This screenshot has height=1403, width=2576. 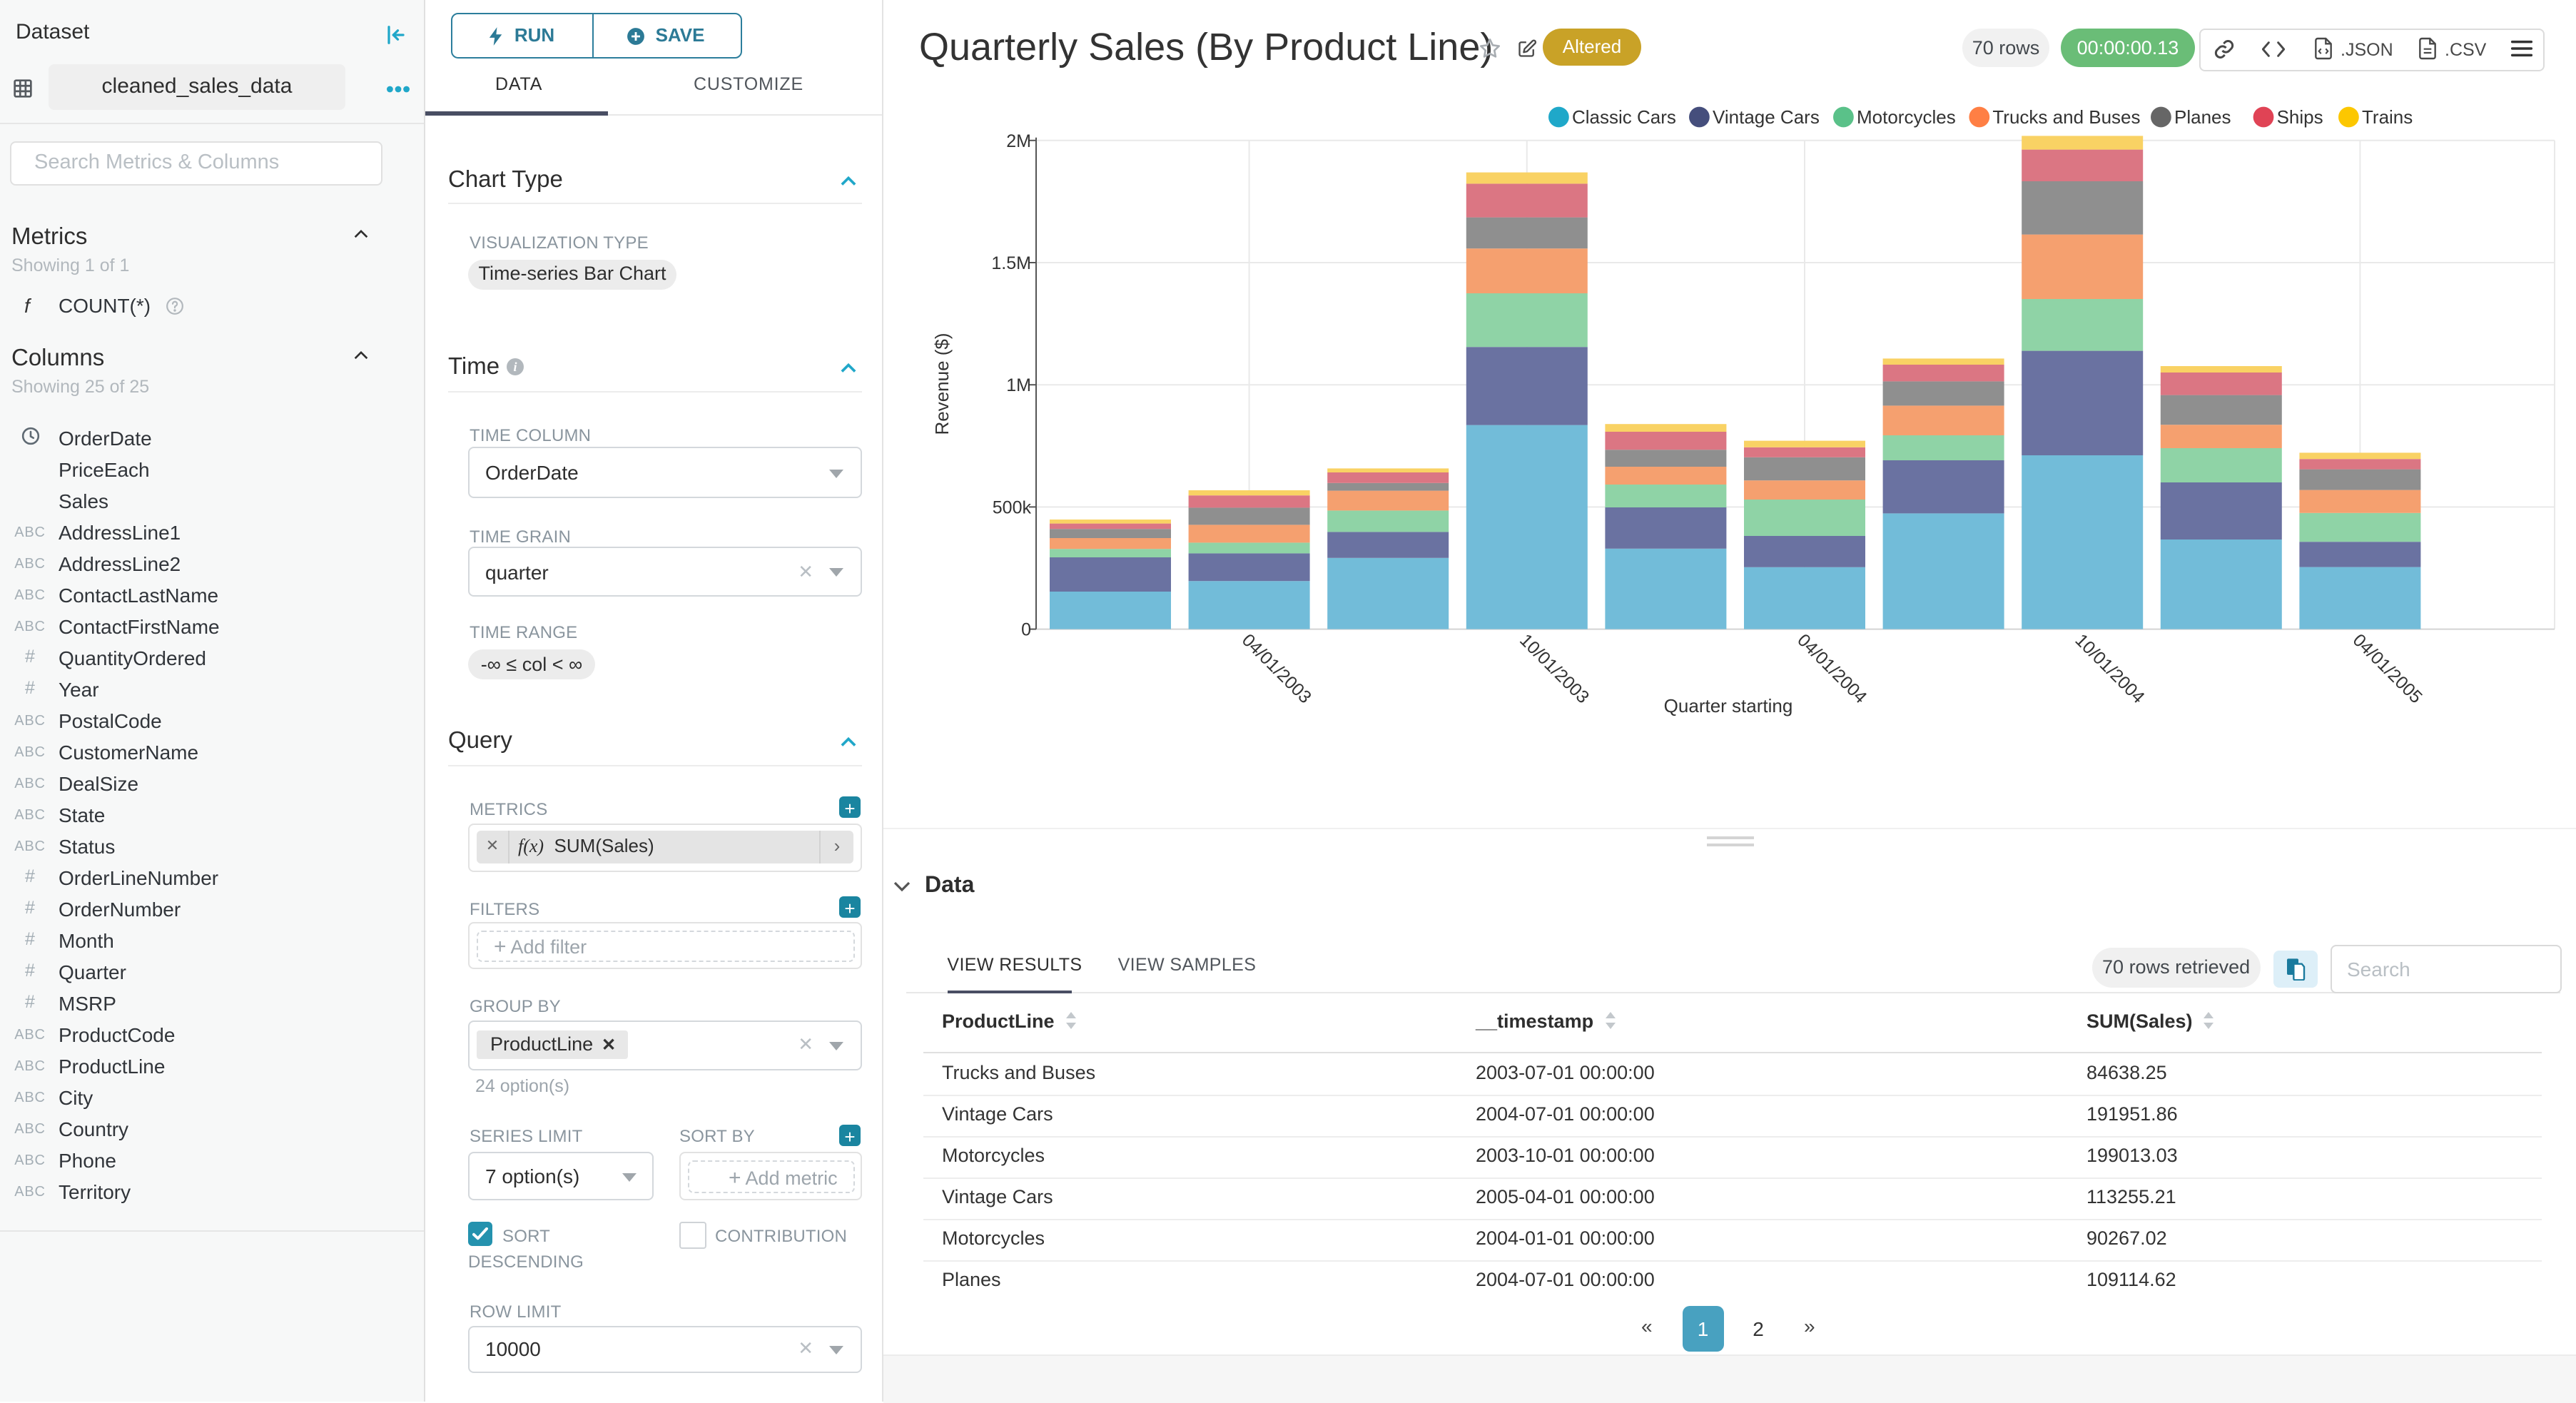 I want to click on svg-text: Trains, so click(x=2387, y=117).